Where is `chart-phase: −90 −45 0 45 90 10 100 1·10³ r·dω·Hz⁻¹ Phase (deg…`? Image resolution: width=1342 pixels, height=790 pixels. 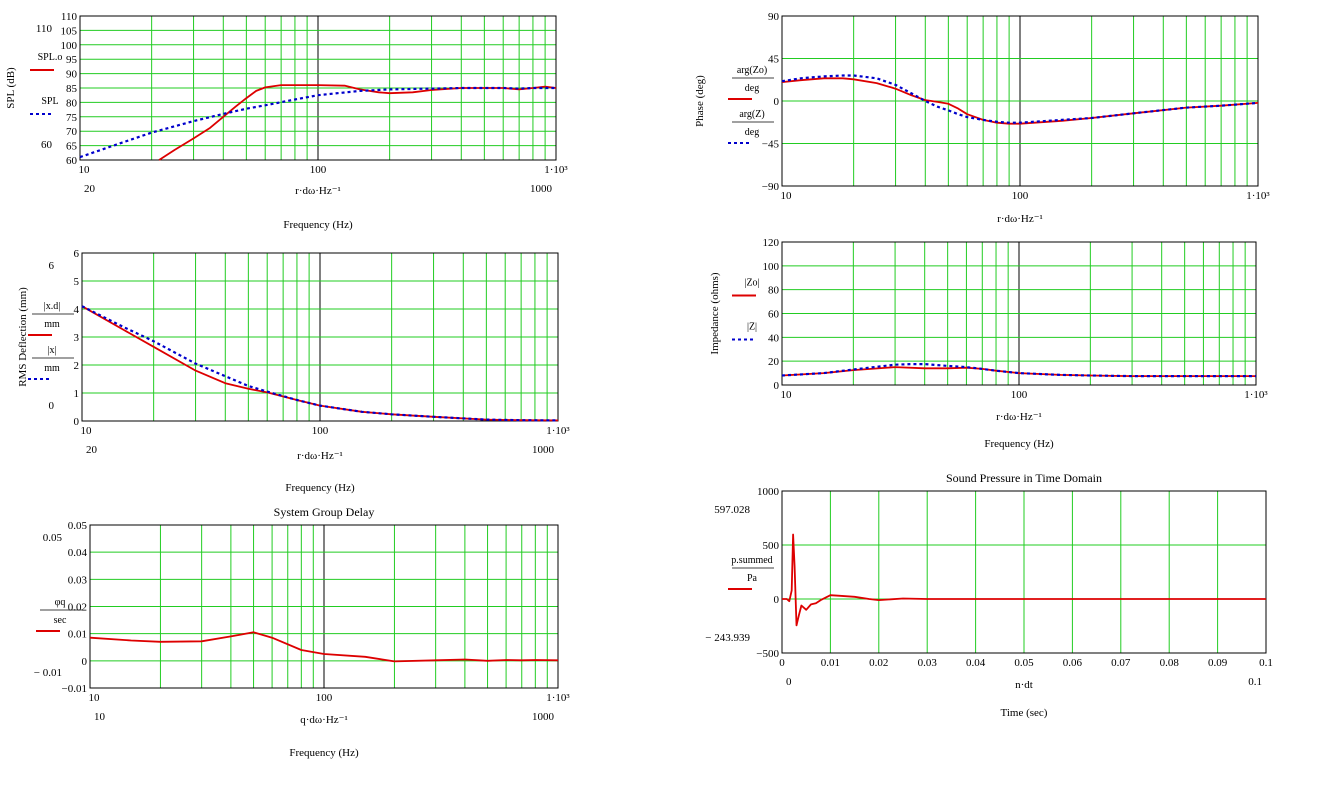
chart-phase: −90 −45 0 45 90 10 100 1·10³ r·dω·Hz⁻¹ Phase (deg… is located at coordinates (982, 118).